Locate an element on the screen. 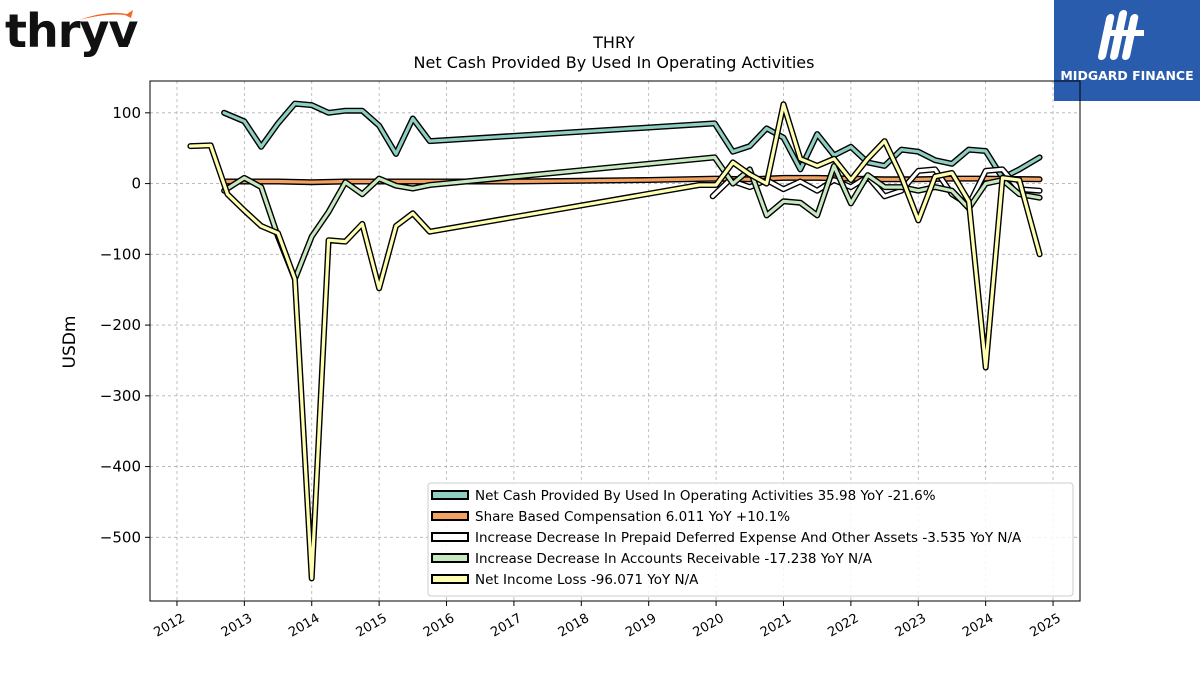 The height and width of the screenshot is (675, 1200). registered-mark: ® is located at coordinates (127, 42).